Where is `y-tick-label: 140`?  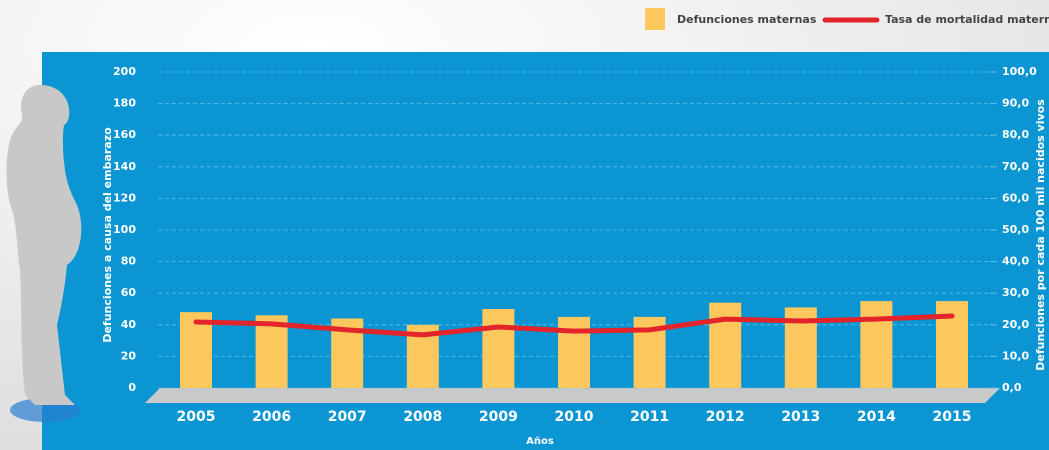 y-tick-label: 140 is located at coordinates (124, 166).